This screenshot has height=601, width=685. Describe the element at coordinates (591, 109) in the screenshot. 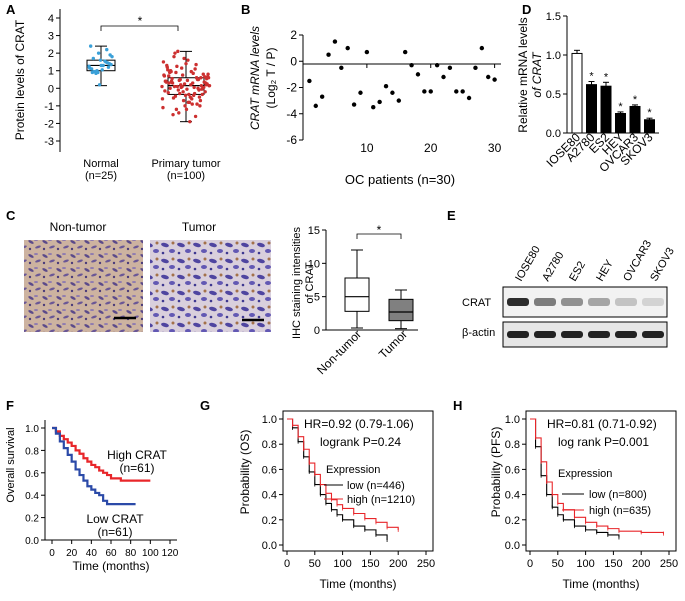

I see `bar` at that location.